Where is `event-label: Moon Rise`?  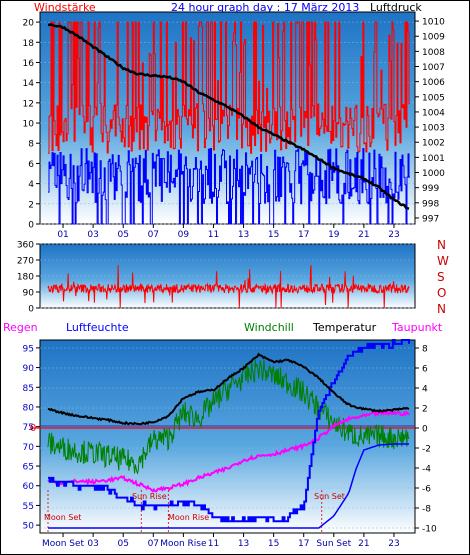 event-label: Moon Rise is located at coordinates (188, 517).